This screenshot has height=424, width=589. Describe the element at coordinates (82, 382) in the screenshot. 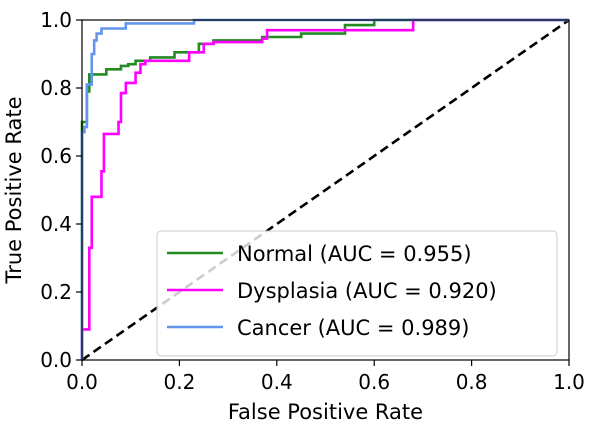

I see `x-tick-label: 0.0` at that location.